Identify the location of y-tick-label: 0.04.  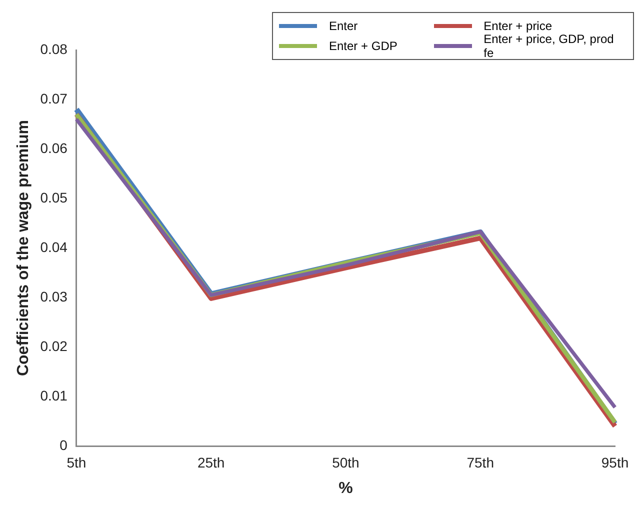
(54, 246).